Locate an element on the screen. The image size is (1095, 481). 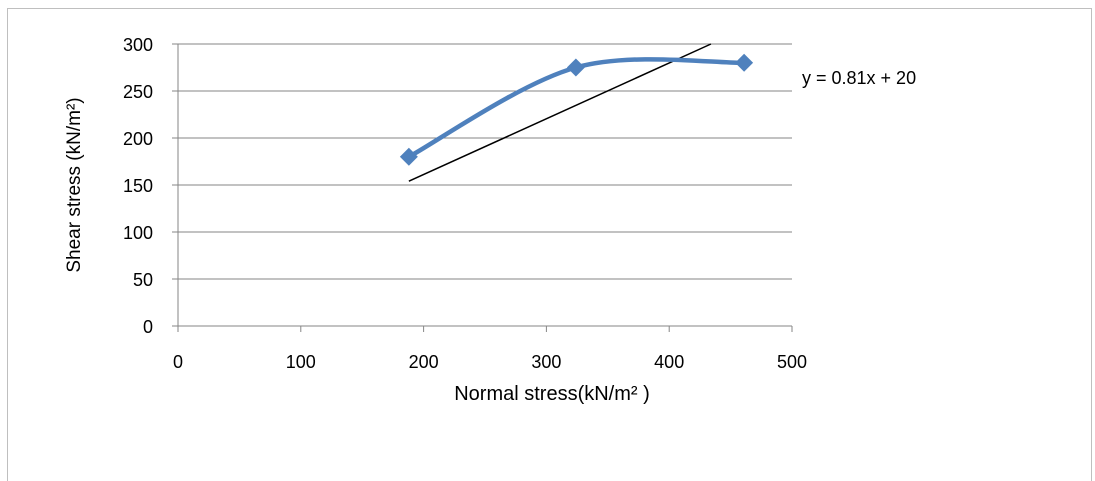
y-tick-label: 300 is located at coordinates (138, 45).